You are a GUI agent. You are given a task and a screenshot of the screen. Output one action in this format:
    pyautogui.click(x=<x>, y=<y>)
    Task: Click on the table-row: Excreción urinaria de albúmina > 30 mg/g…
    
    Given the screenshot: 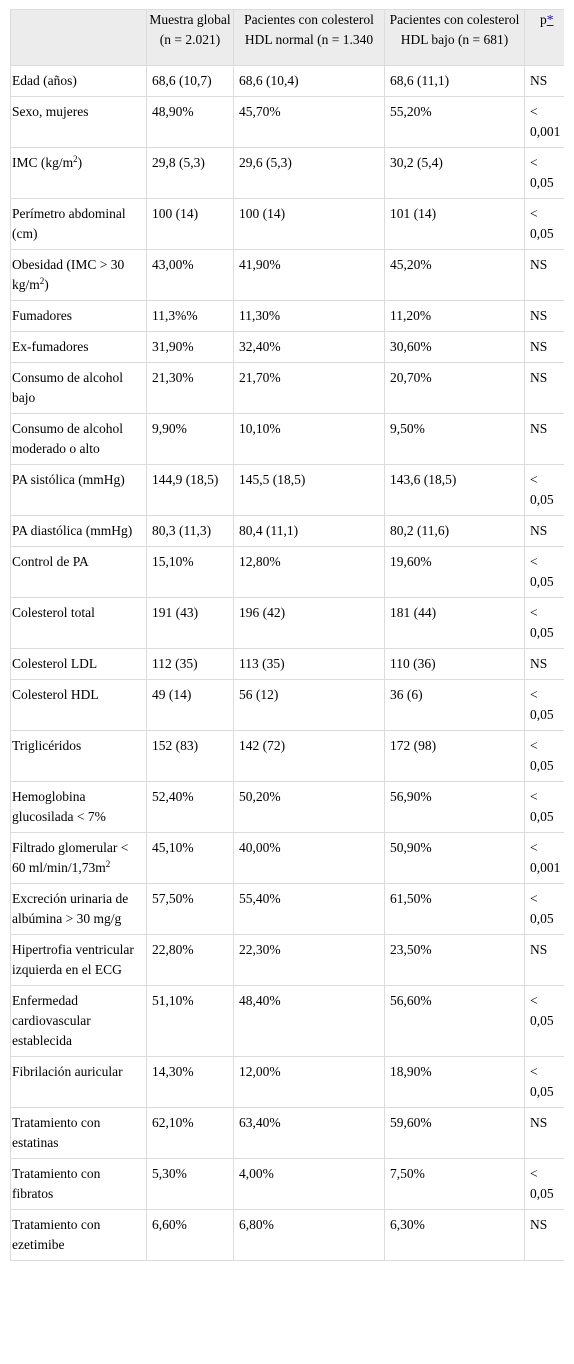 What is the action you would take?
    pyautogui.click(x=287, y=909)
    